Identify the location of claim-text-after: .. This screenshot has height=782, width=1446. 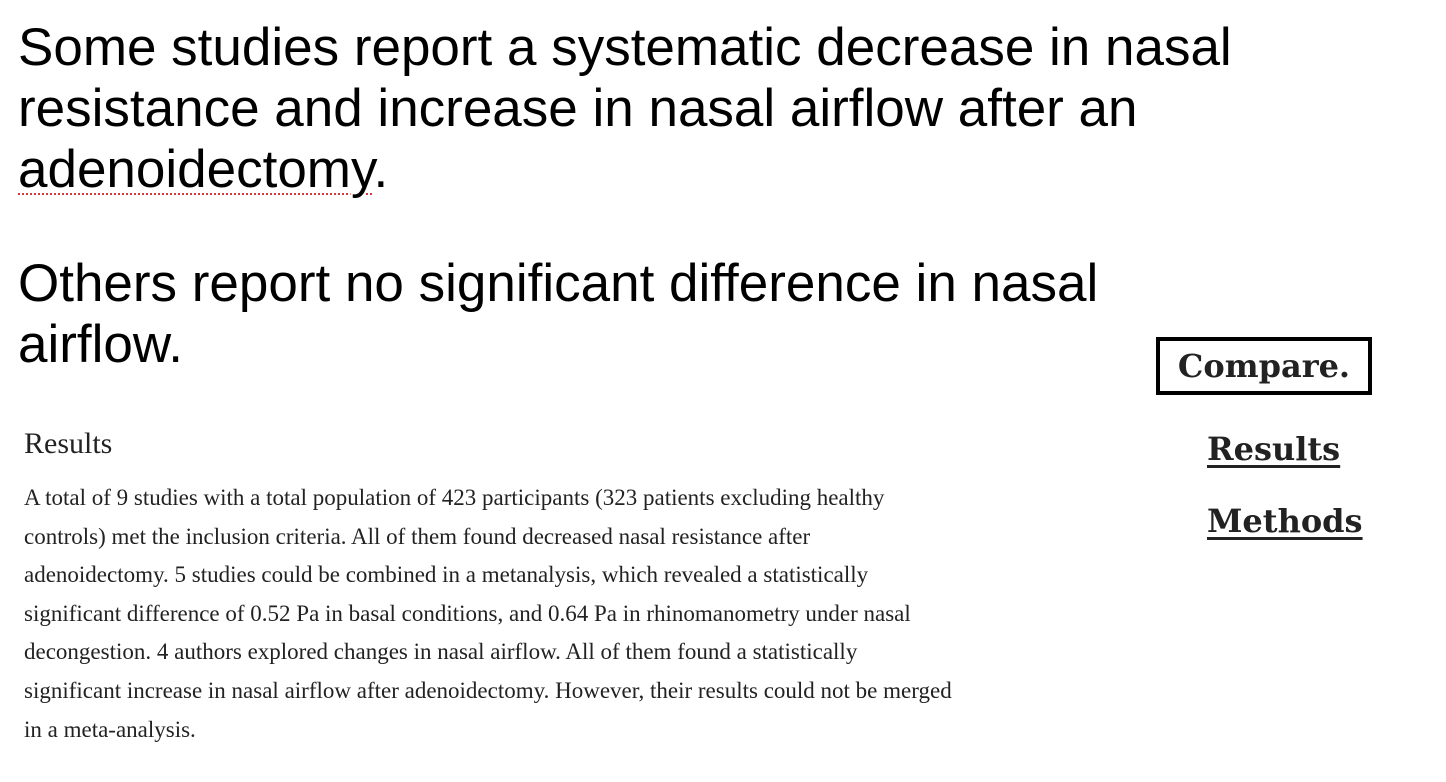
(381, 169).